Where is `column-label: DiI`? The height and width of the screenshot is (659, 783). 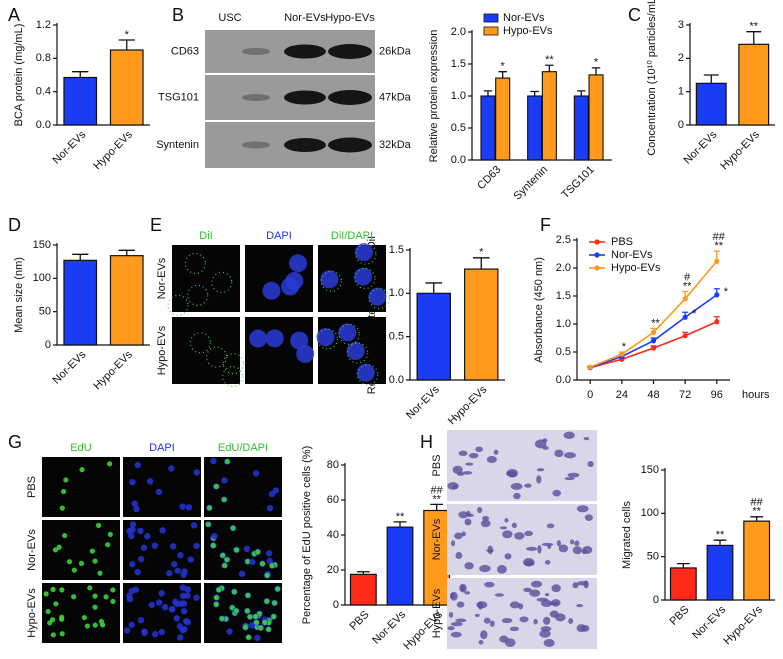 column-label: DiI is located at coordinates (205, 236).